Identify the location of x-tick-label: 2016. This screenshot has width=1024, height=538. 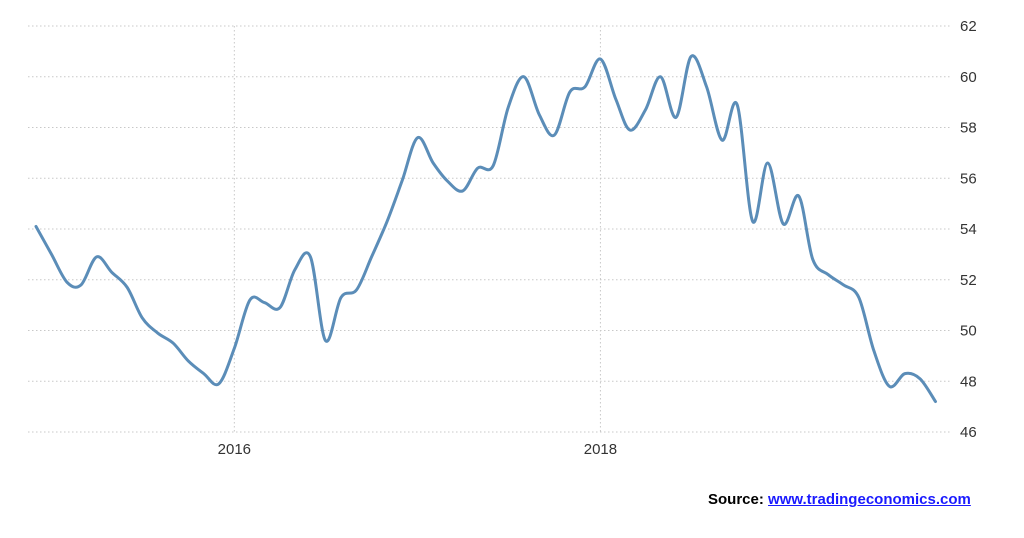
(234, 449).